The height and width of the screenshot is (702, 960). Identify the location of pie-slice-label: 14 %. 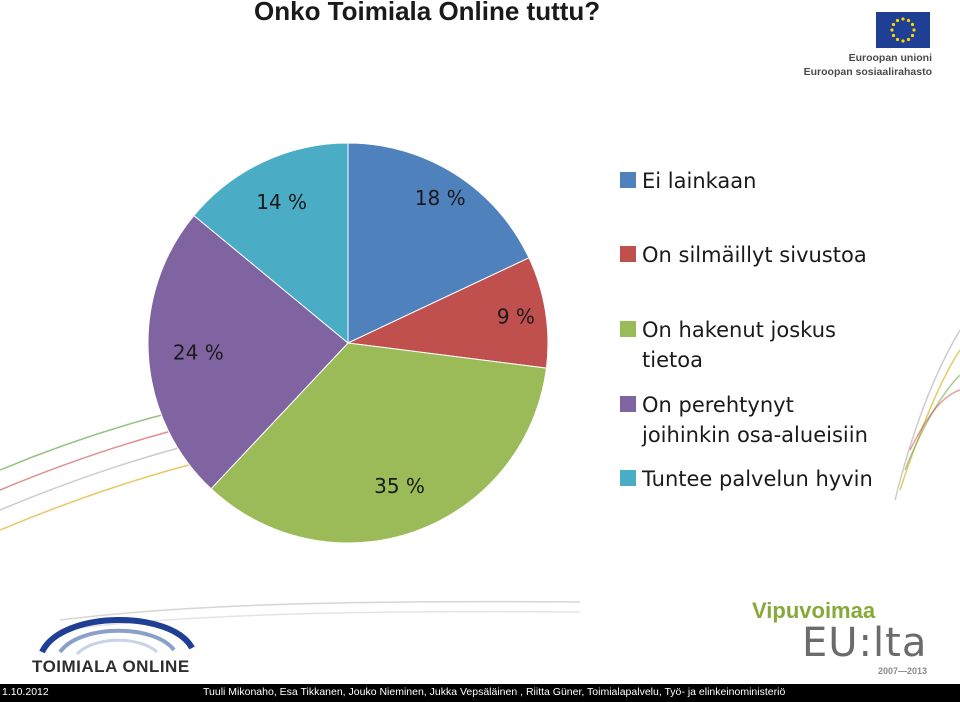
(281, 202).